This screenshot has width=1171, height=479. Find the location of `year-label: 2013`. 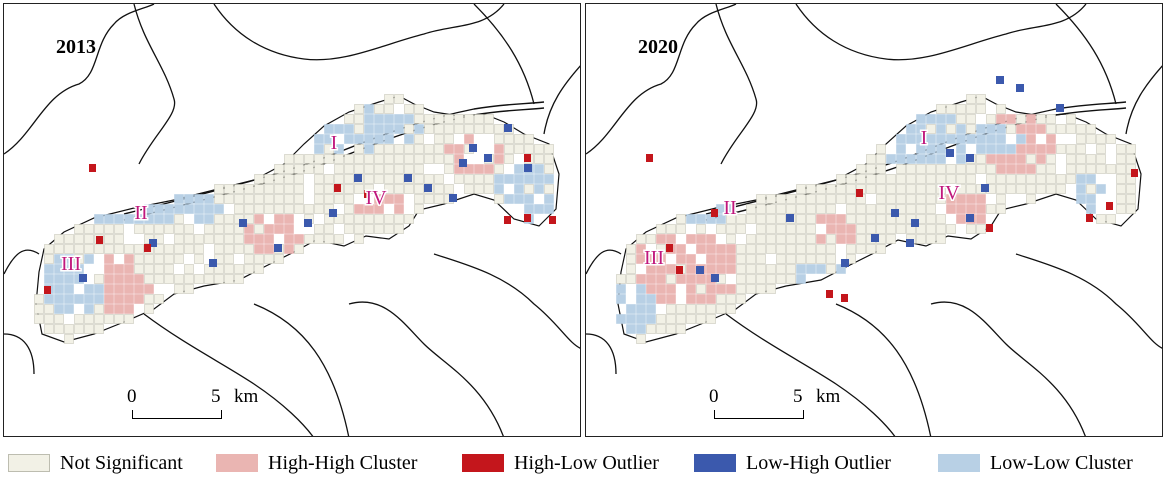

year-label: 2013 is located at coordinates (76, 47).